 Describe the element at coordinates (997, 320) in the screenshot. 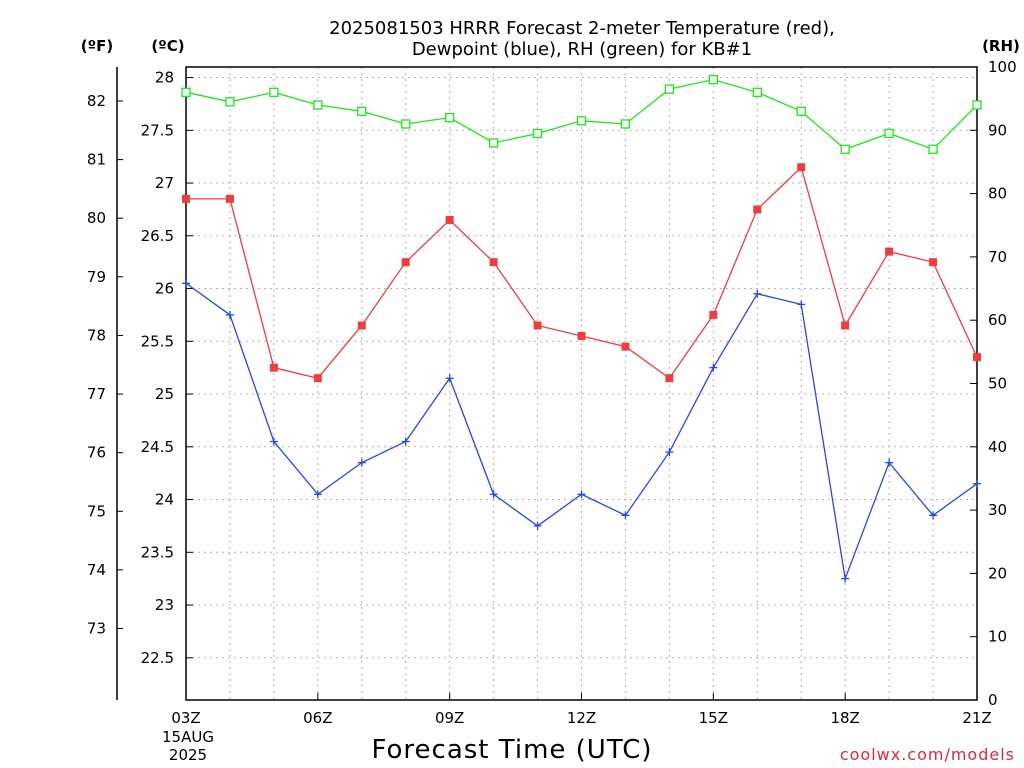

I see `rh-tick-label: 60` at that location.